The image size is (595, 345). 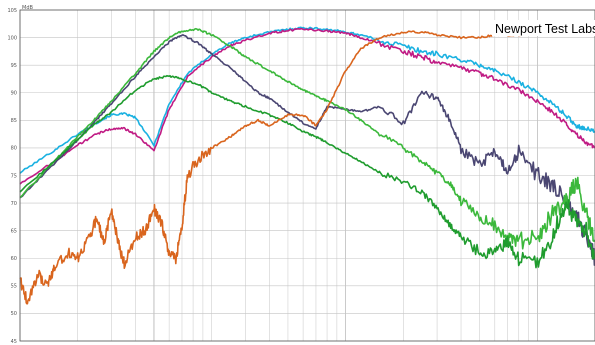 What do you see at coordinates (14, 66) in the screenshot?
I see `y-tick-label: 95` at bounding box center [14, 66].